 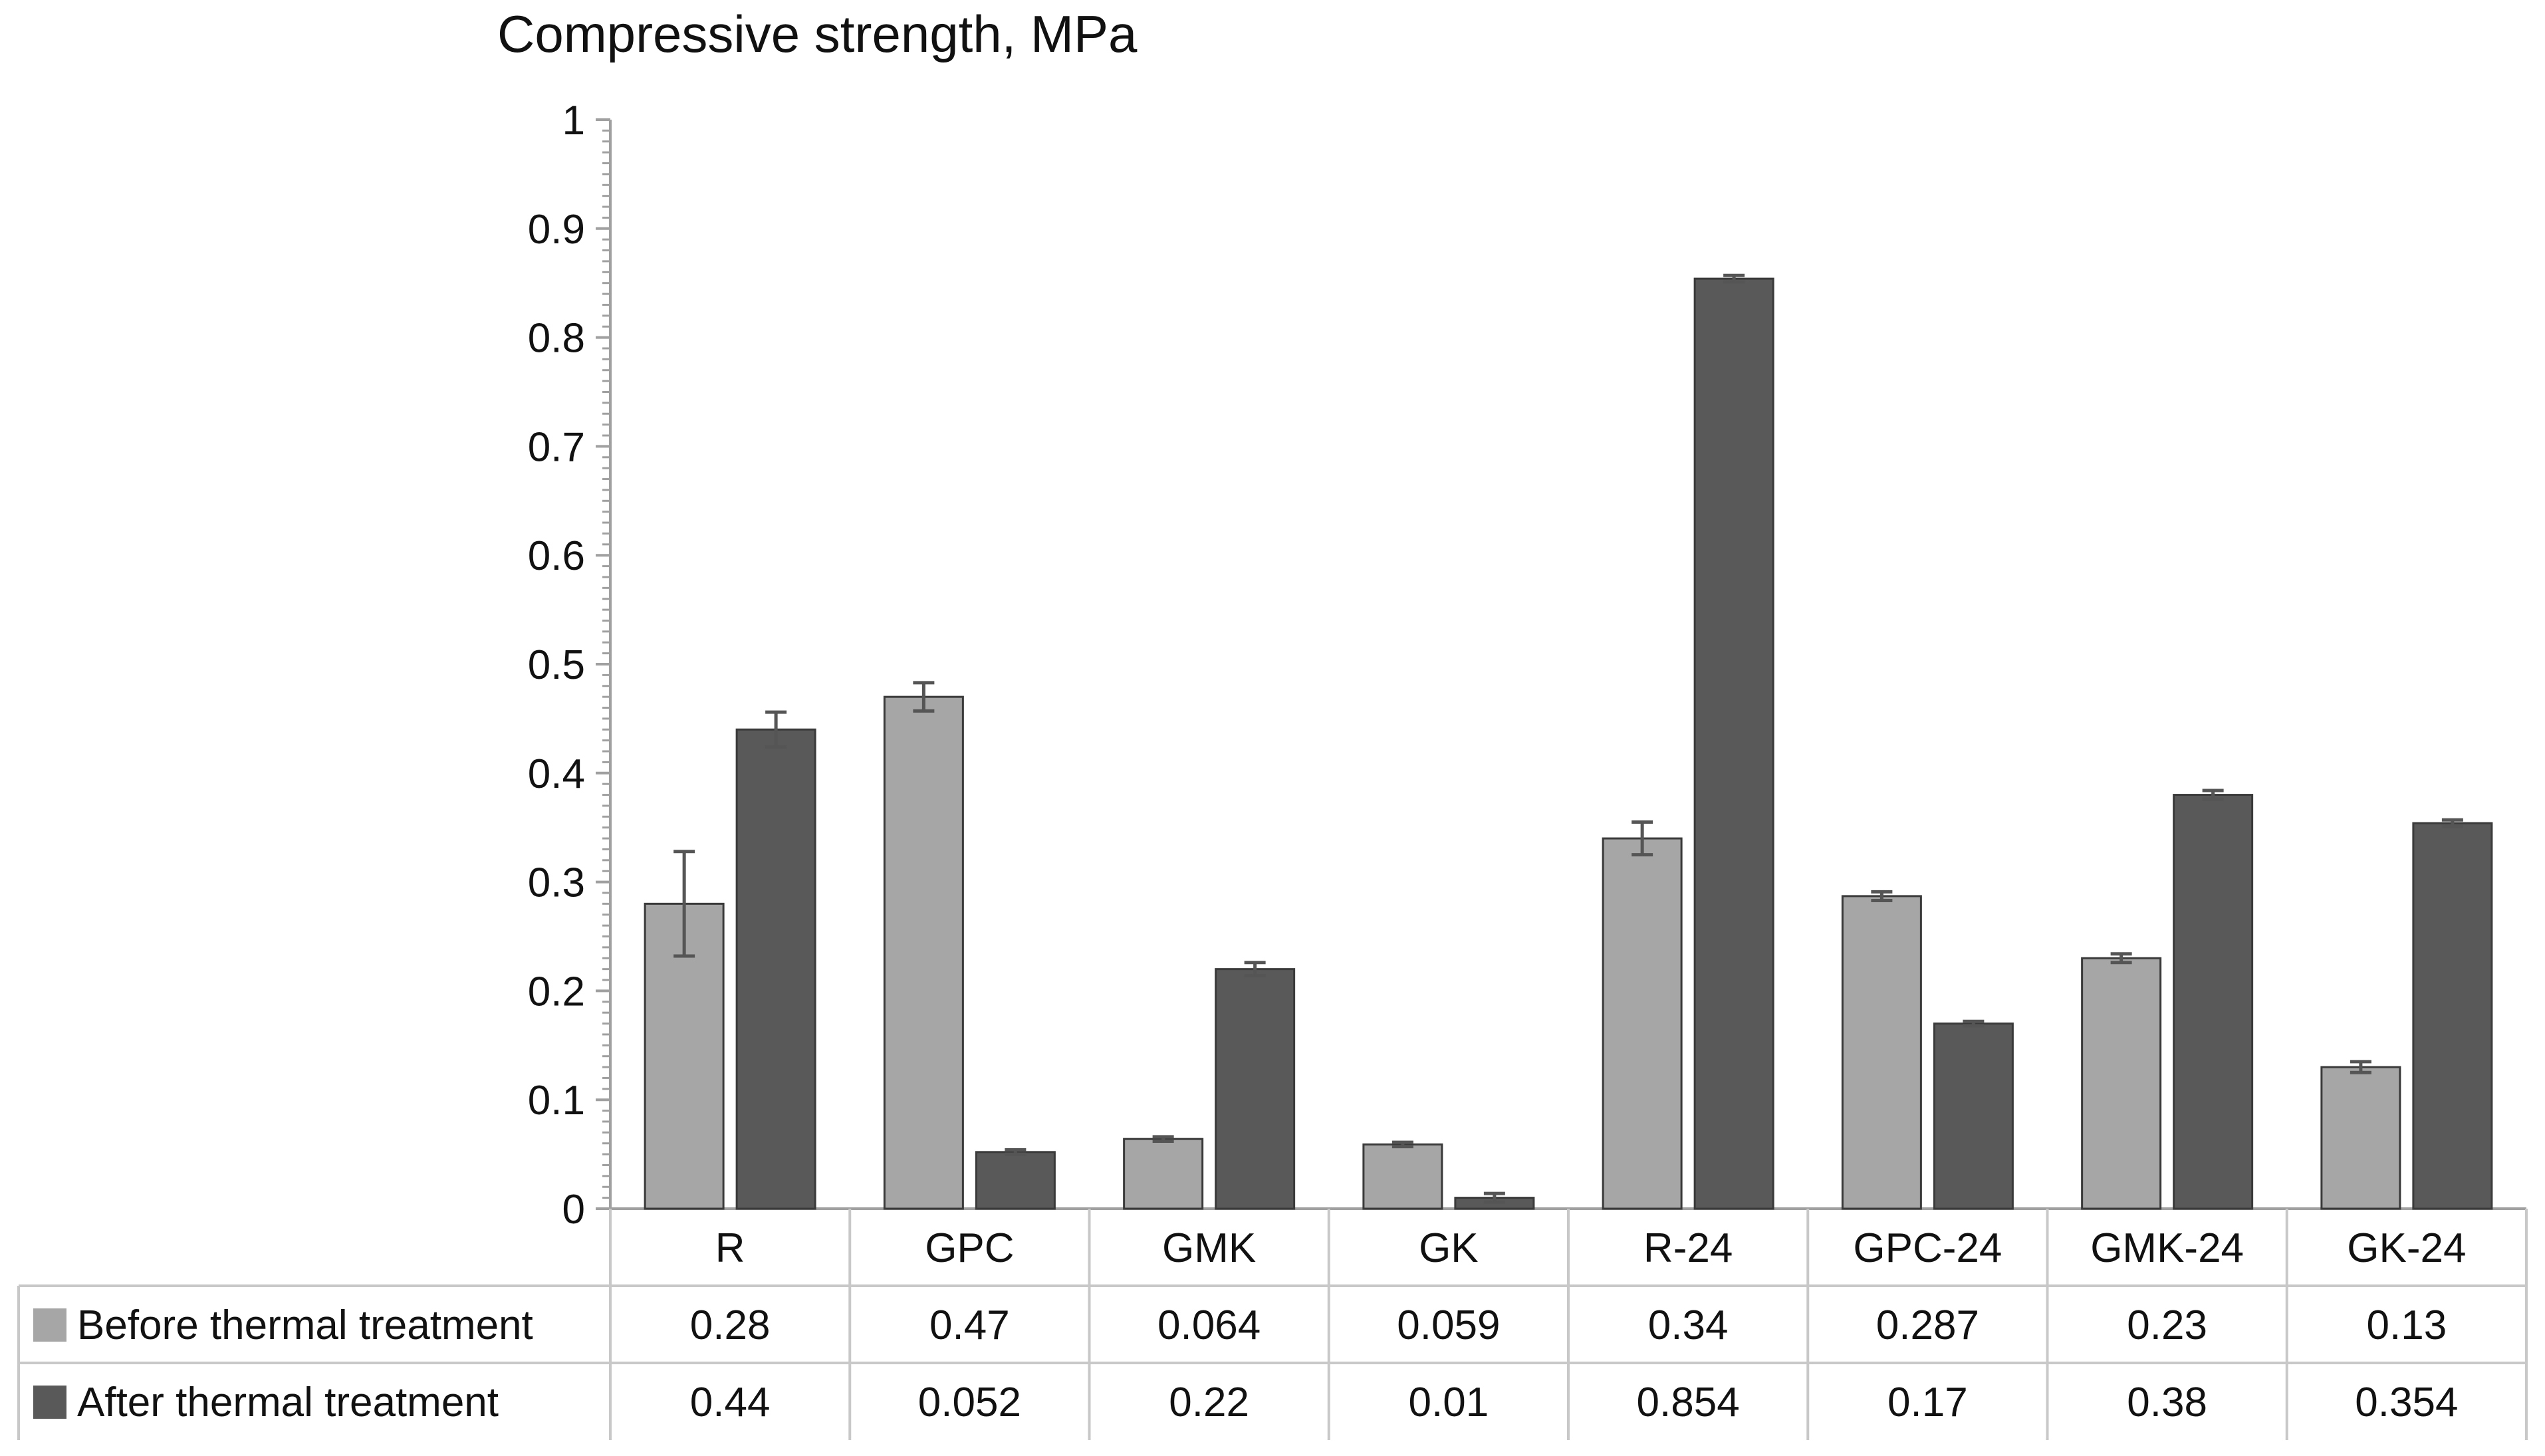 What do you see at coordinates (1688, 1248) in the screenshot?
I see `category-label: R-24` at bounding box center [1688, 1248].